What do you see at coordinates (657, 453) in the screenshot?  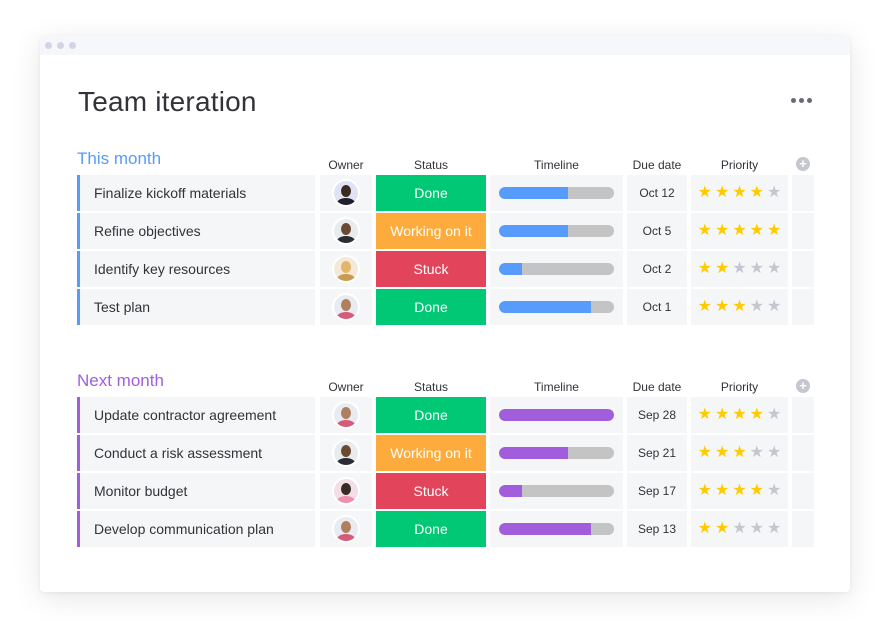 I see `due-date: Sep 21` at bounding box center [657, 453].